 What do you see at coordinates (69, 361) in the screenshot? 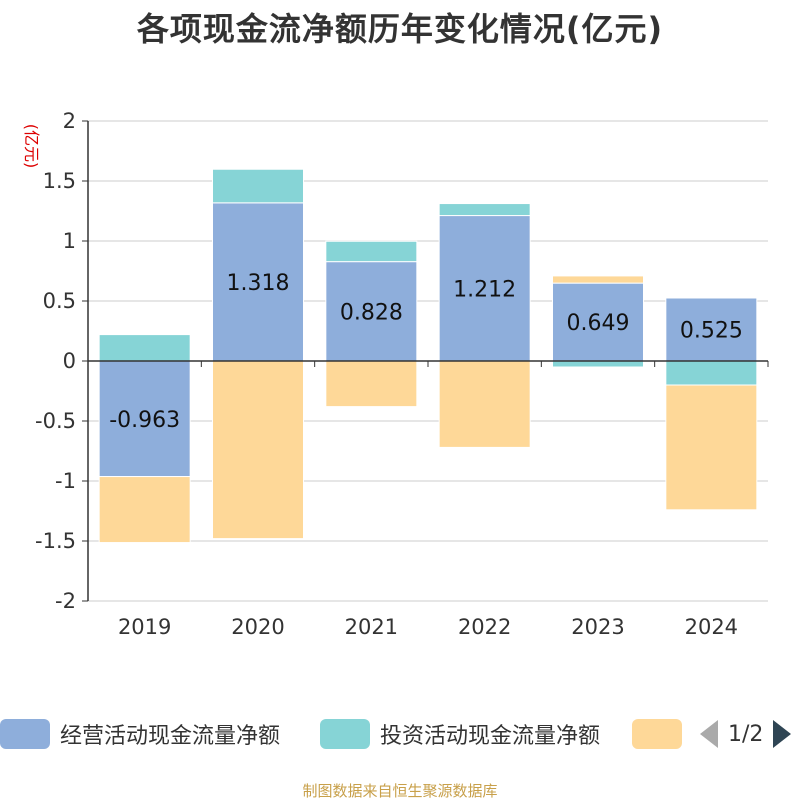
I see `y-tick-label: 0` at bounding box center [69, 361].